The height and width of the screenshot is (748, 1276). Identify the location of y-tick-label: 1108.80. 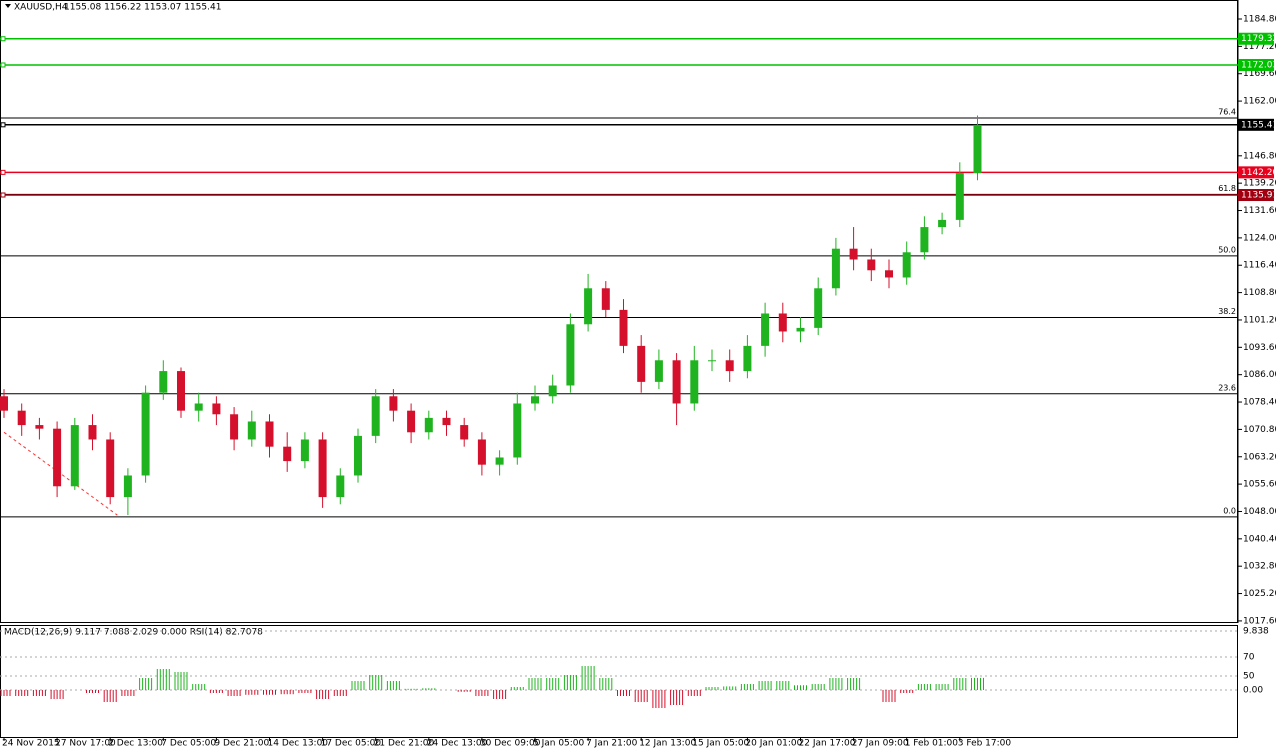
(1259, 293).